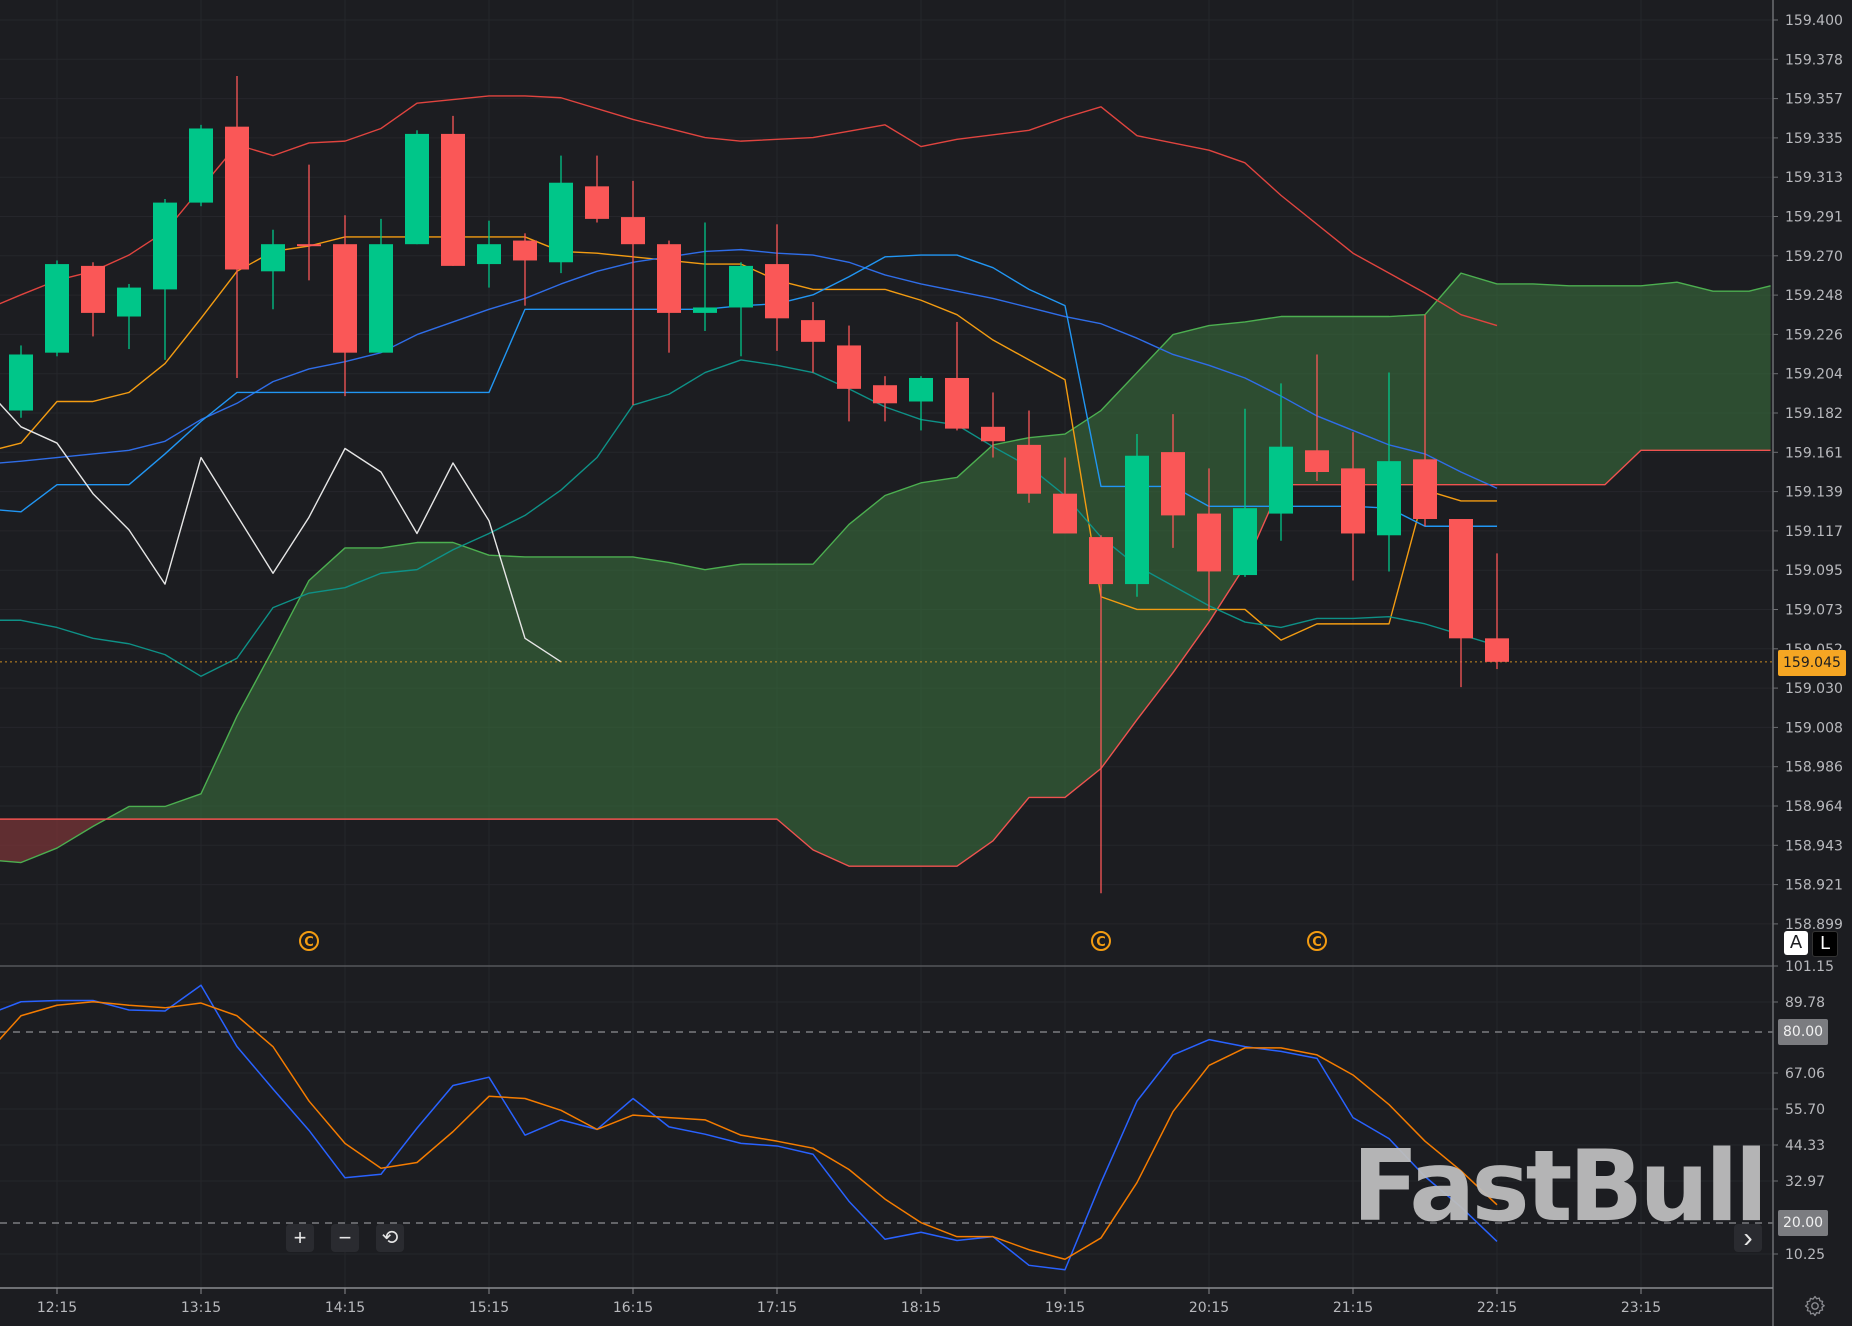 The height and width of the screenshot is (1326, 1852). Describe the element at coordinates (1814, 100) in the screenshot. I see `price-tick-label: 159.357` at that location.